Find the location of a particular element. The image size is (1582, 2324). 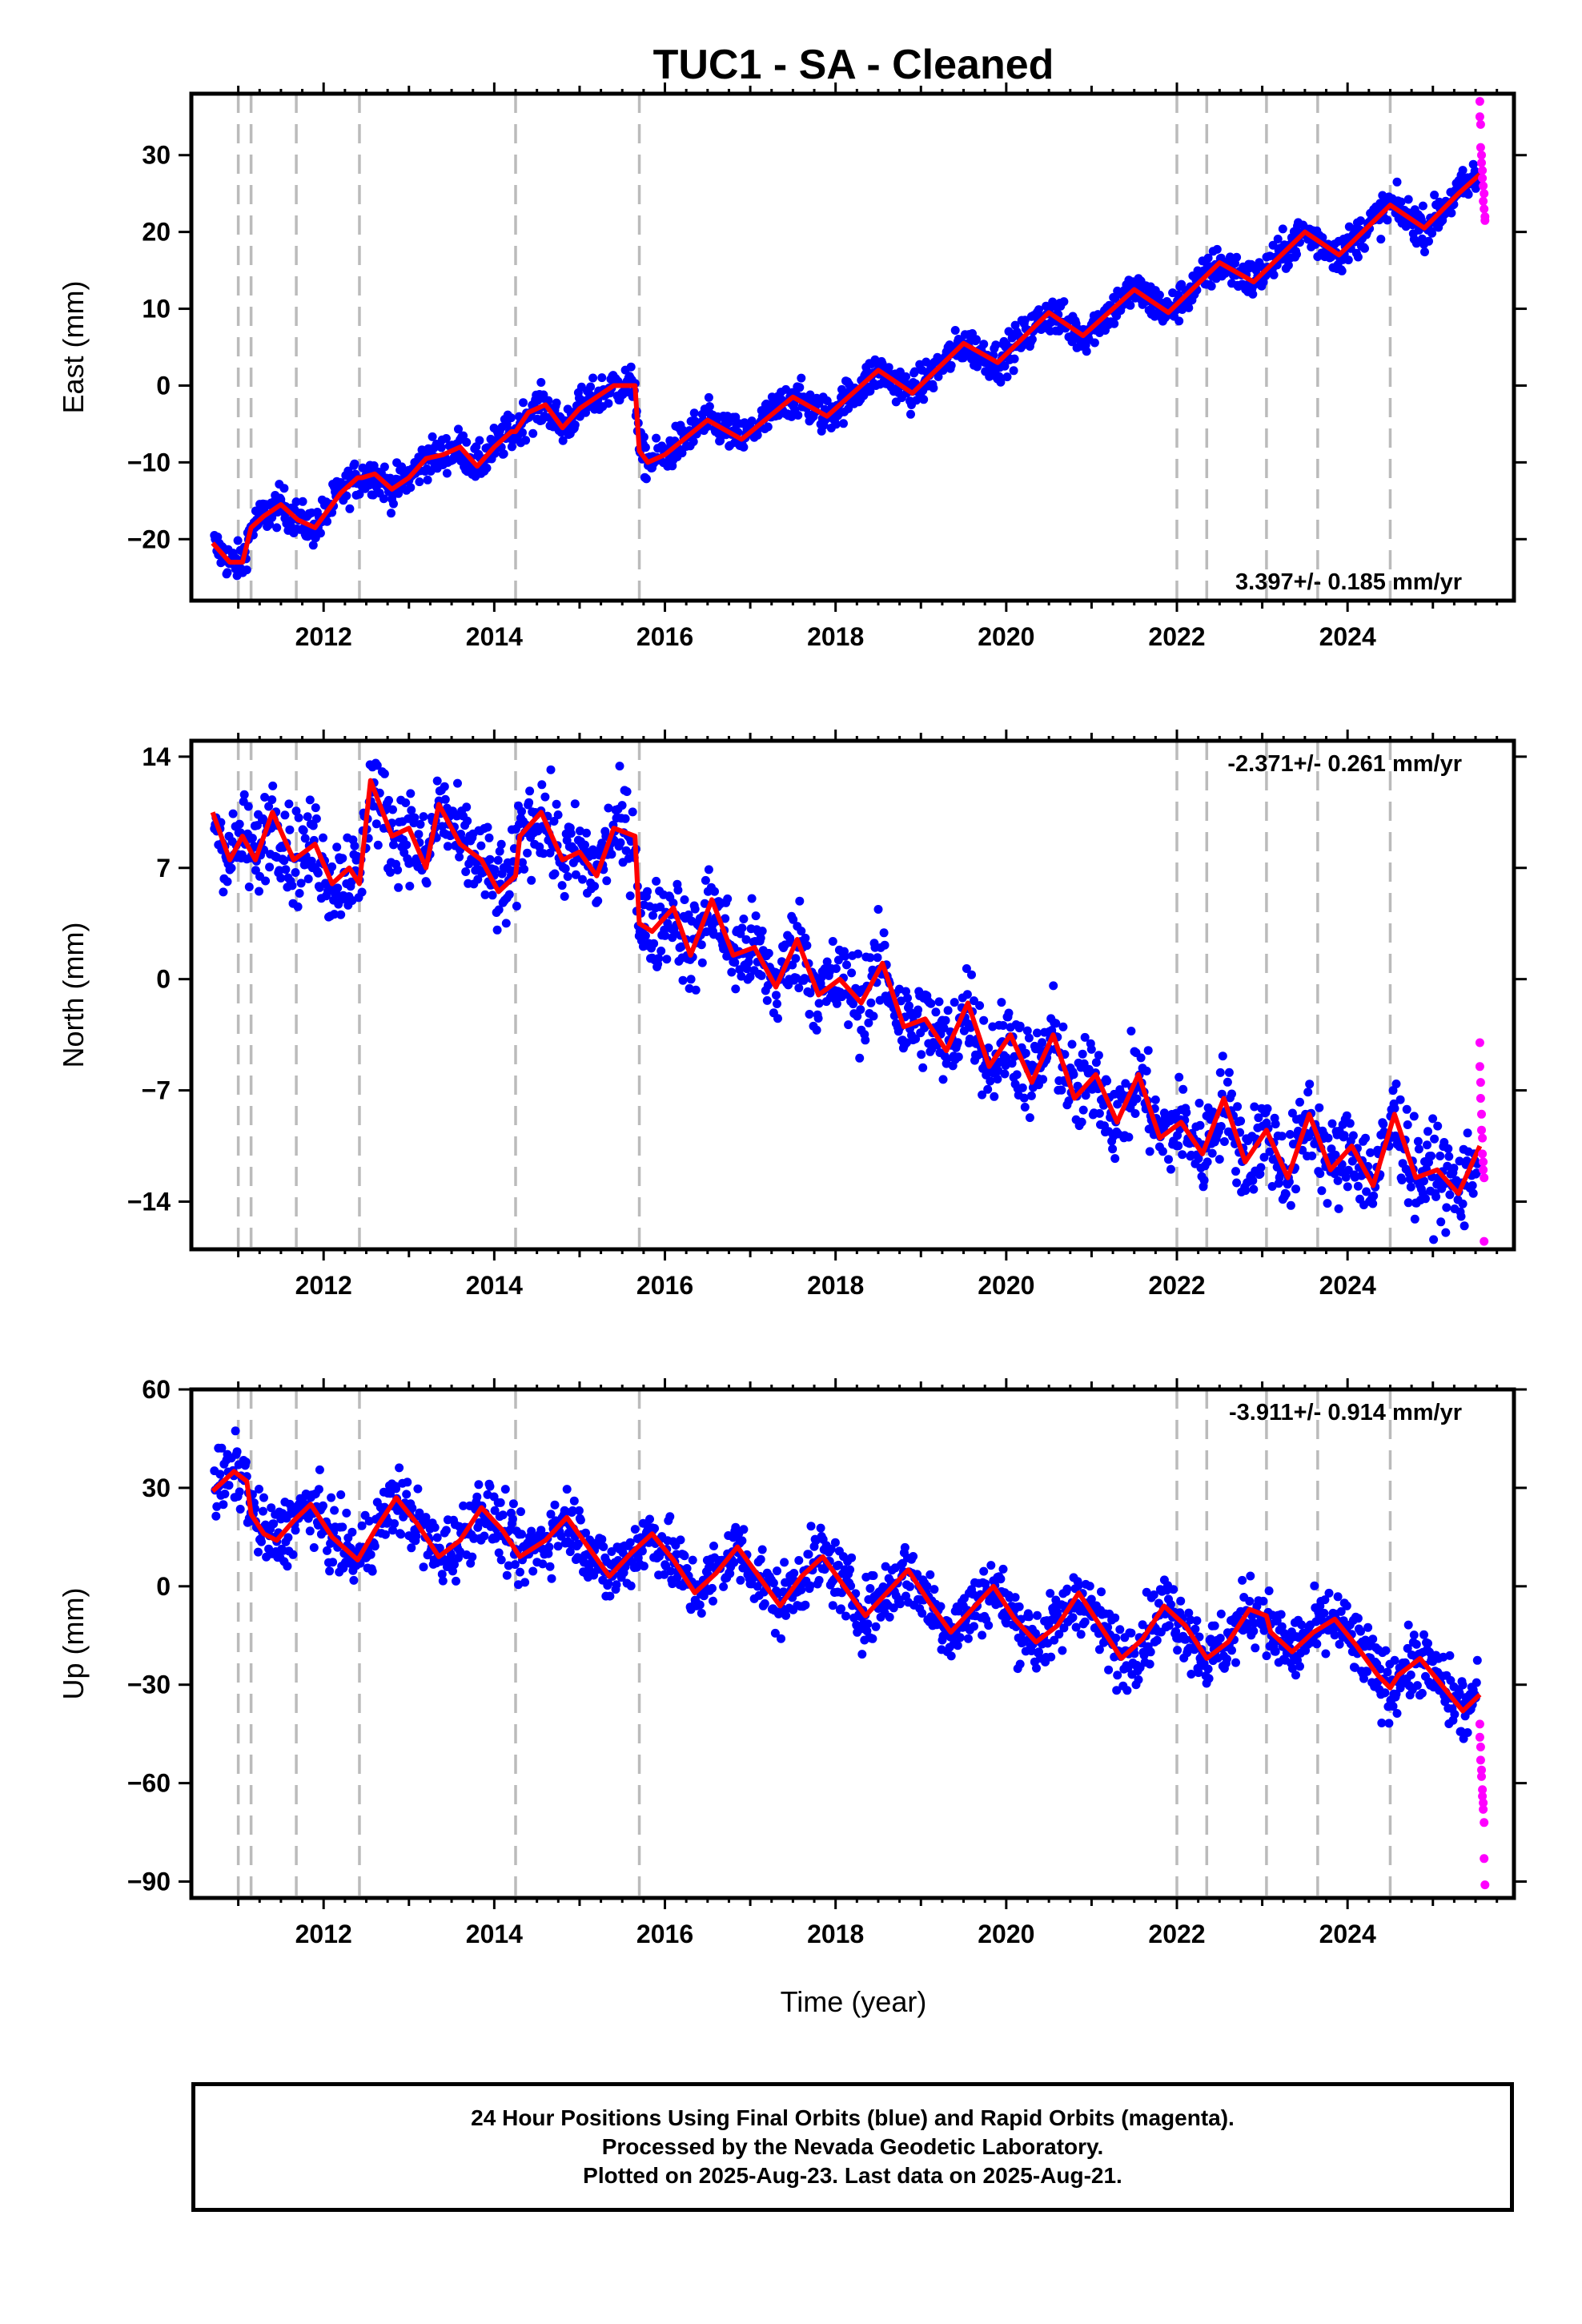

y-tick-label: 0 is located at coordinates (164, 979).